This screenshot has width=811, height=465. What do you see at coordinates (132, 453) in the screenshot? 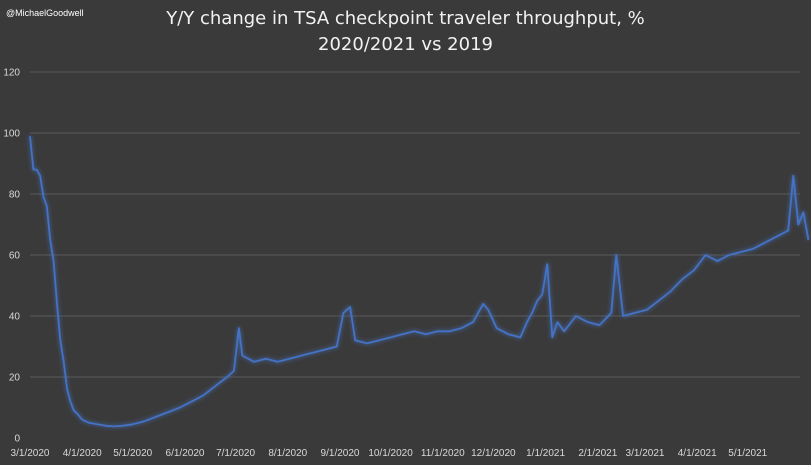
I see `x-tick-label: 5/1/2020` at bounding box center [132, 453].